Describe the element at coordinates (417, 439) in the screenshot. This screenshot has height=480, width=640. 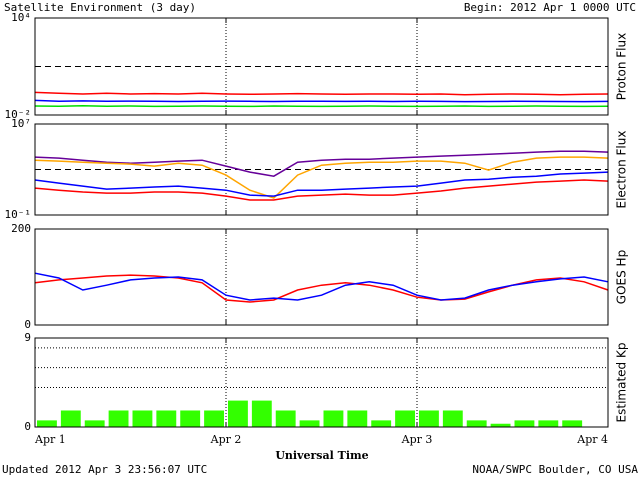
I see `x-tick-label: Apr 3` at that location.